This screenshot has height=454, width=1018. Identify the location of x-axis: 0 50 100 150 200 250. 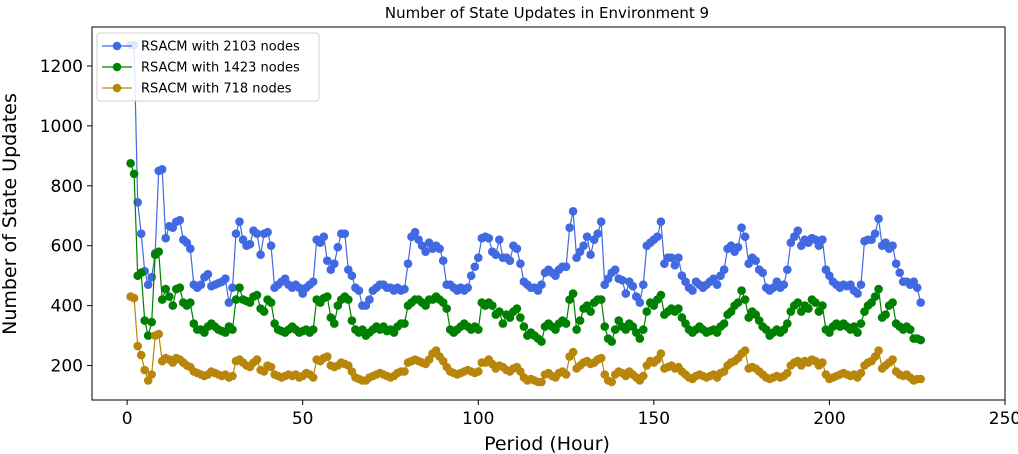
(570, 414).